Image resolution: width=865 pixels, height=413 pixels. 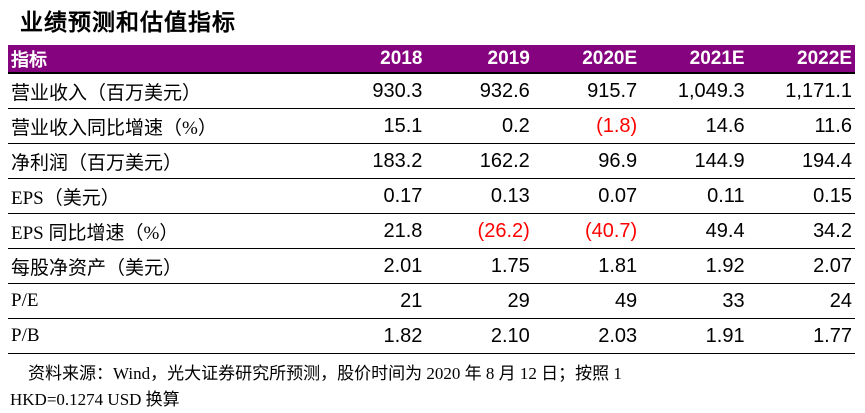 I want to click on column-header-2018: 2018, so click(x=372, y=59).